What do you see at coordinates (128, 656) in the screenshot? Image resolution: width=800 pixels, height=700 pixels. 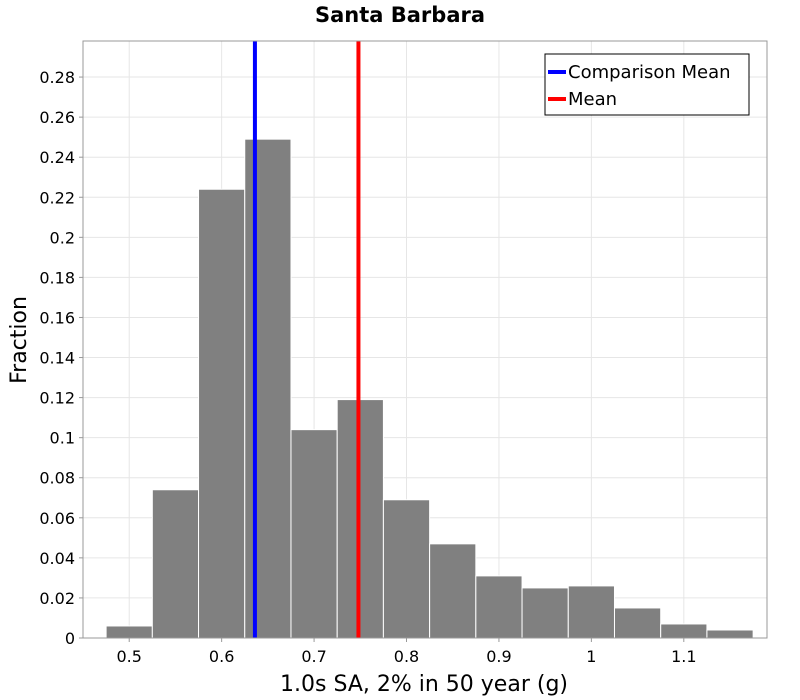 I see `x-tick-label: 0.5` at bounding box center [128, 656].